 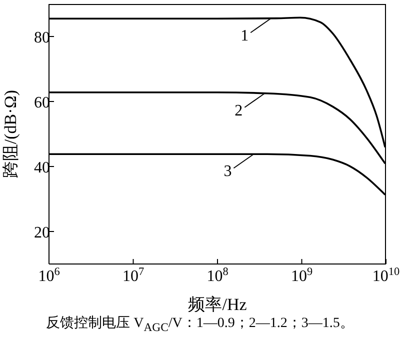 What do you see at coordinates (301, 275) in the screenshot?
I see `x-tick-label: 10$^{9}$` at bounding box center [301, 275].